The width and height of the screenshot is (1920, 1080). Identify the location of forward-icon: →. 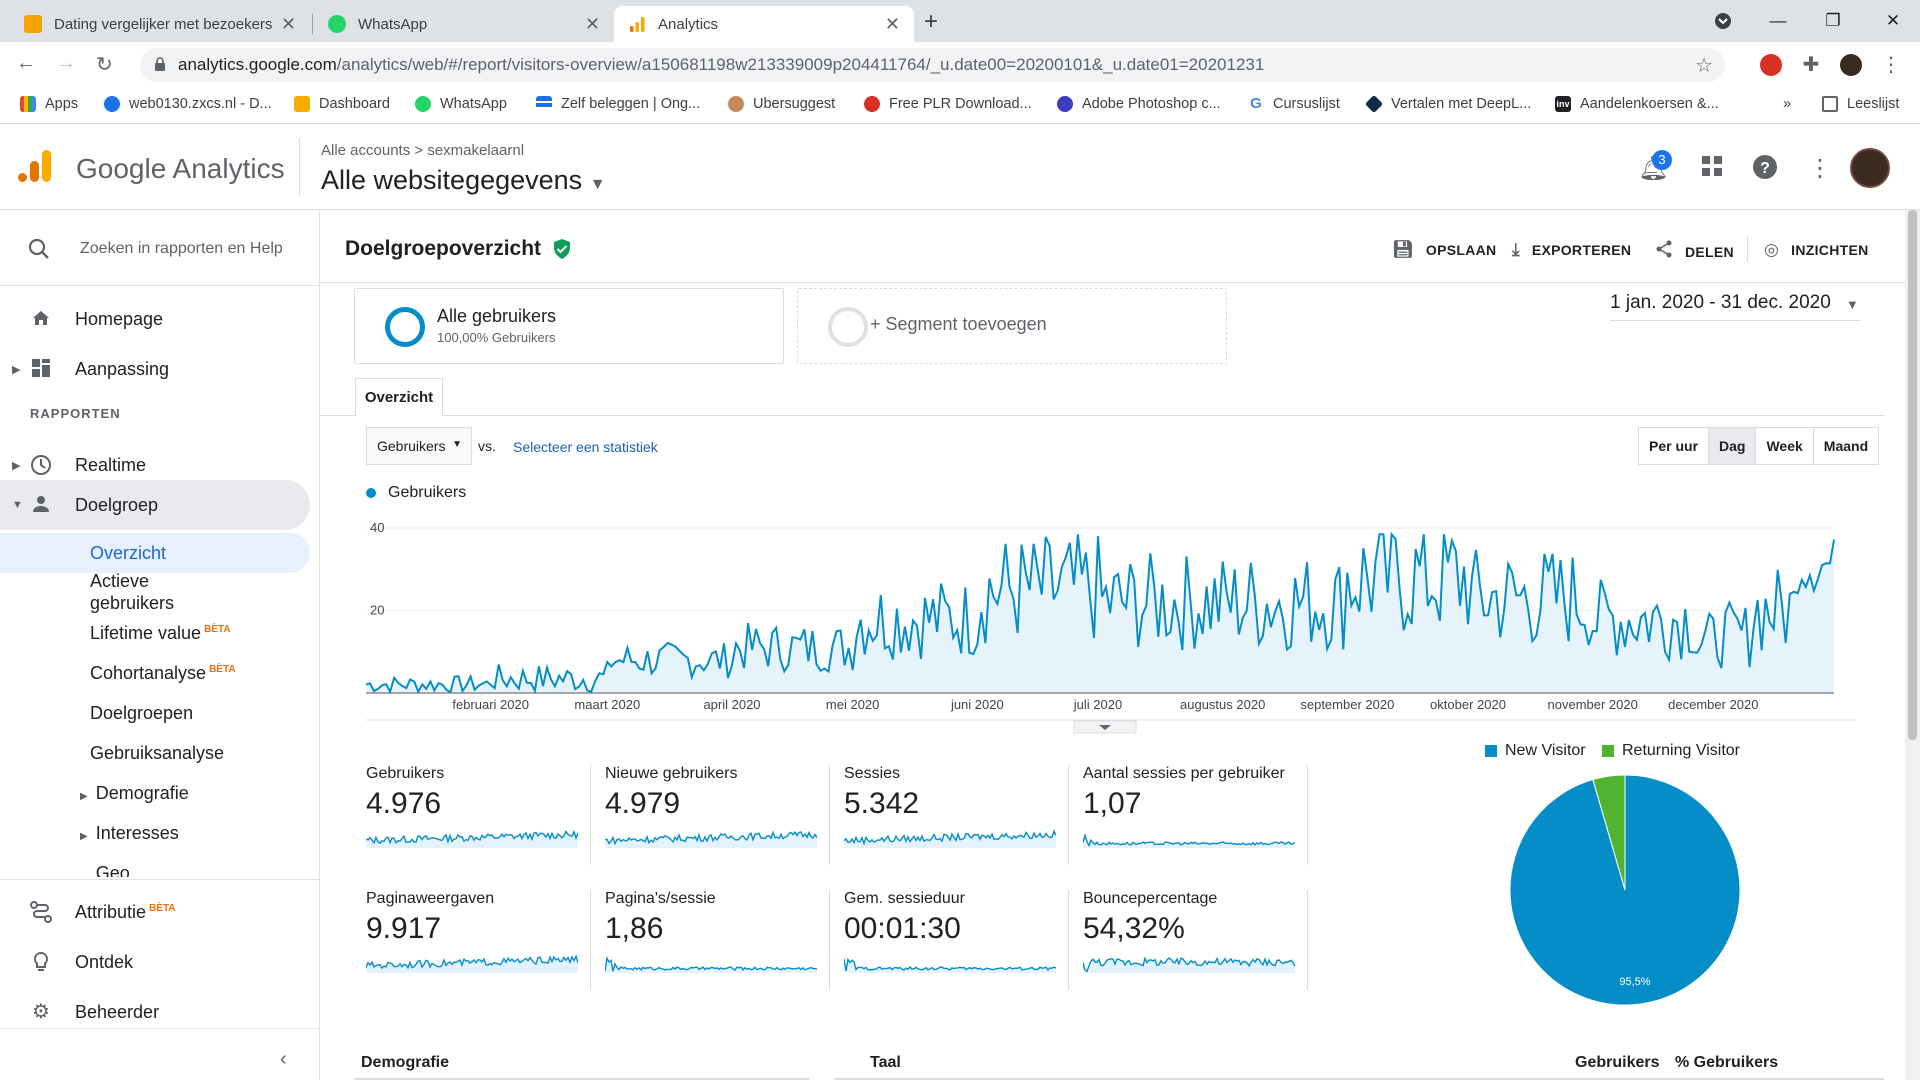
(66, 63).